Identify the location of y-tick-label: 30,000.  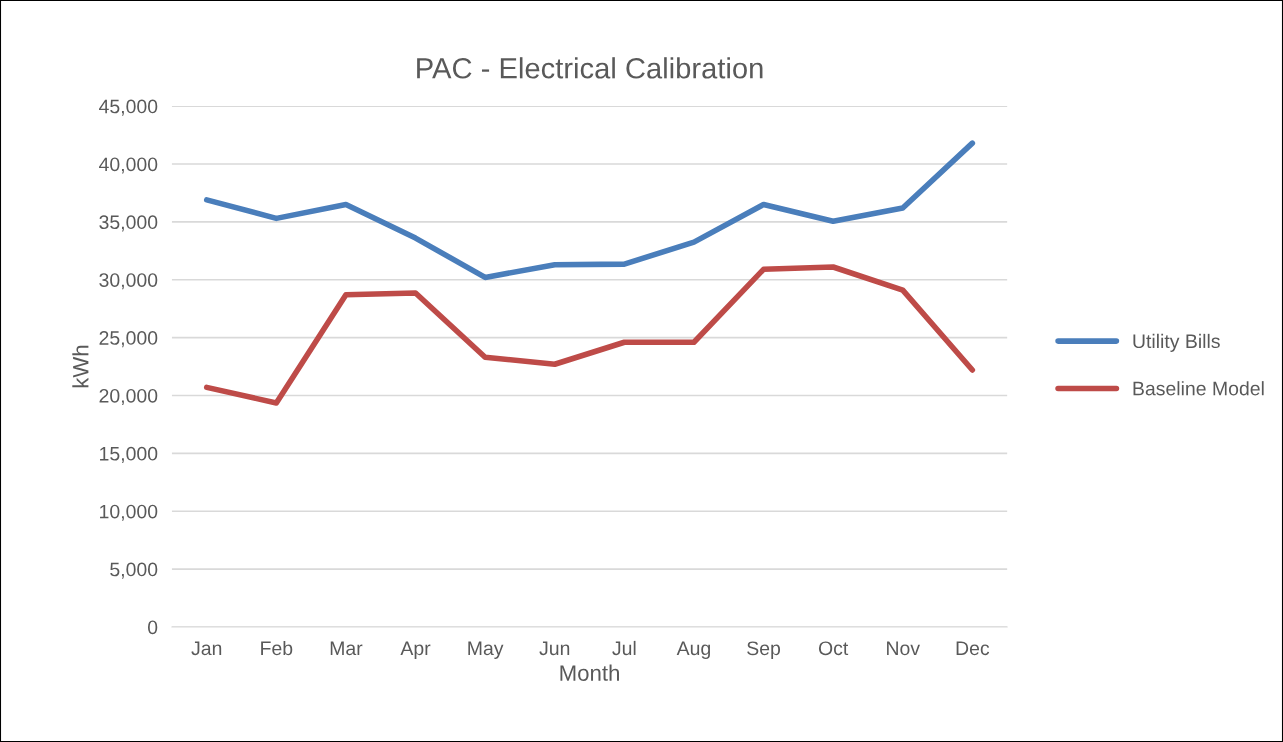
(128, 281).